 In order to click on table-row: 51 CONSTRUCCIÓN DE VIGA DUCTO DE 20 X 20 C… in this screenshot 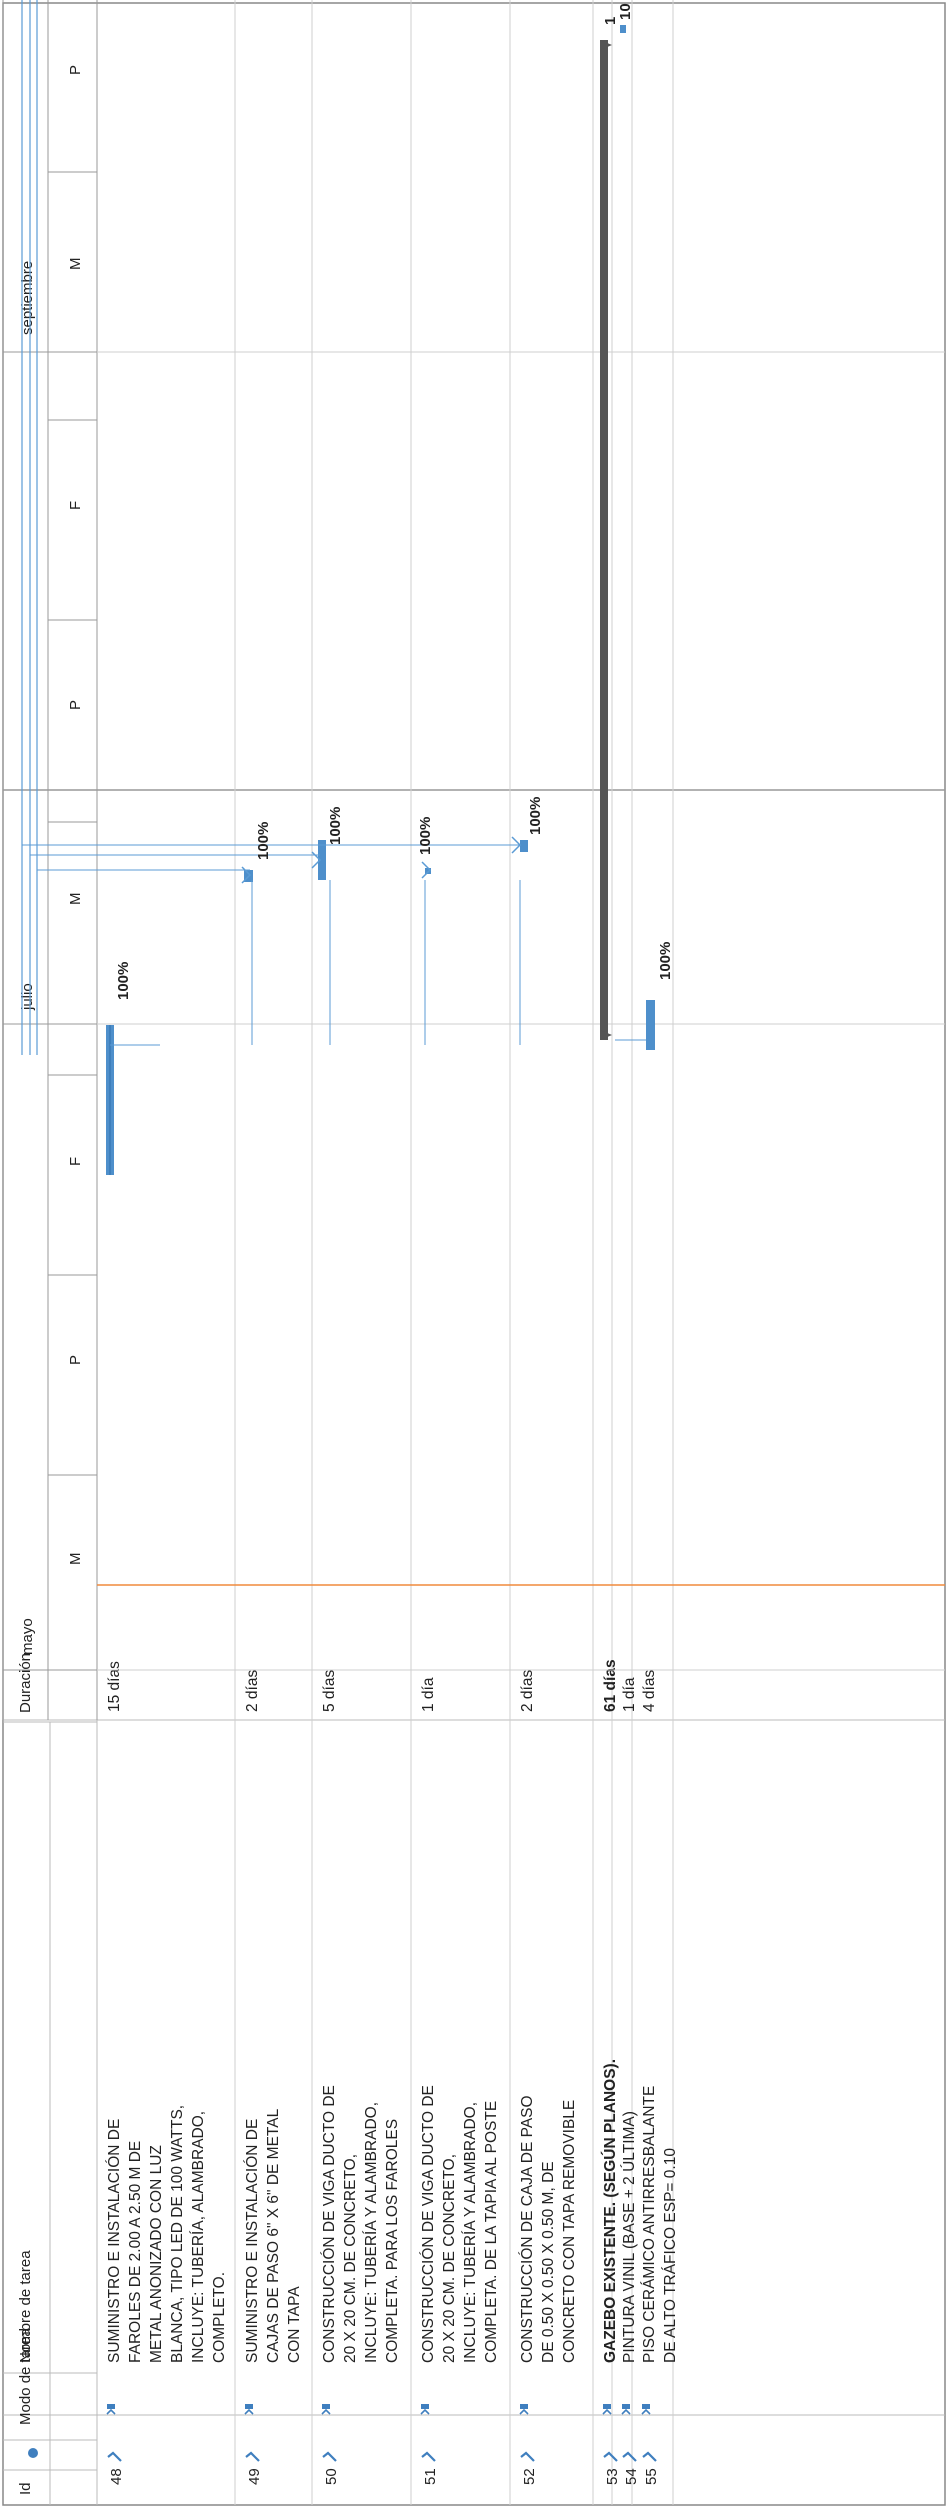, I will do `click(460, 2081)`.